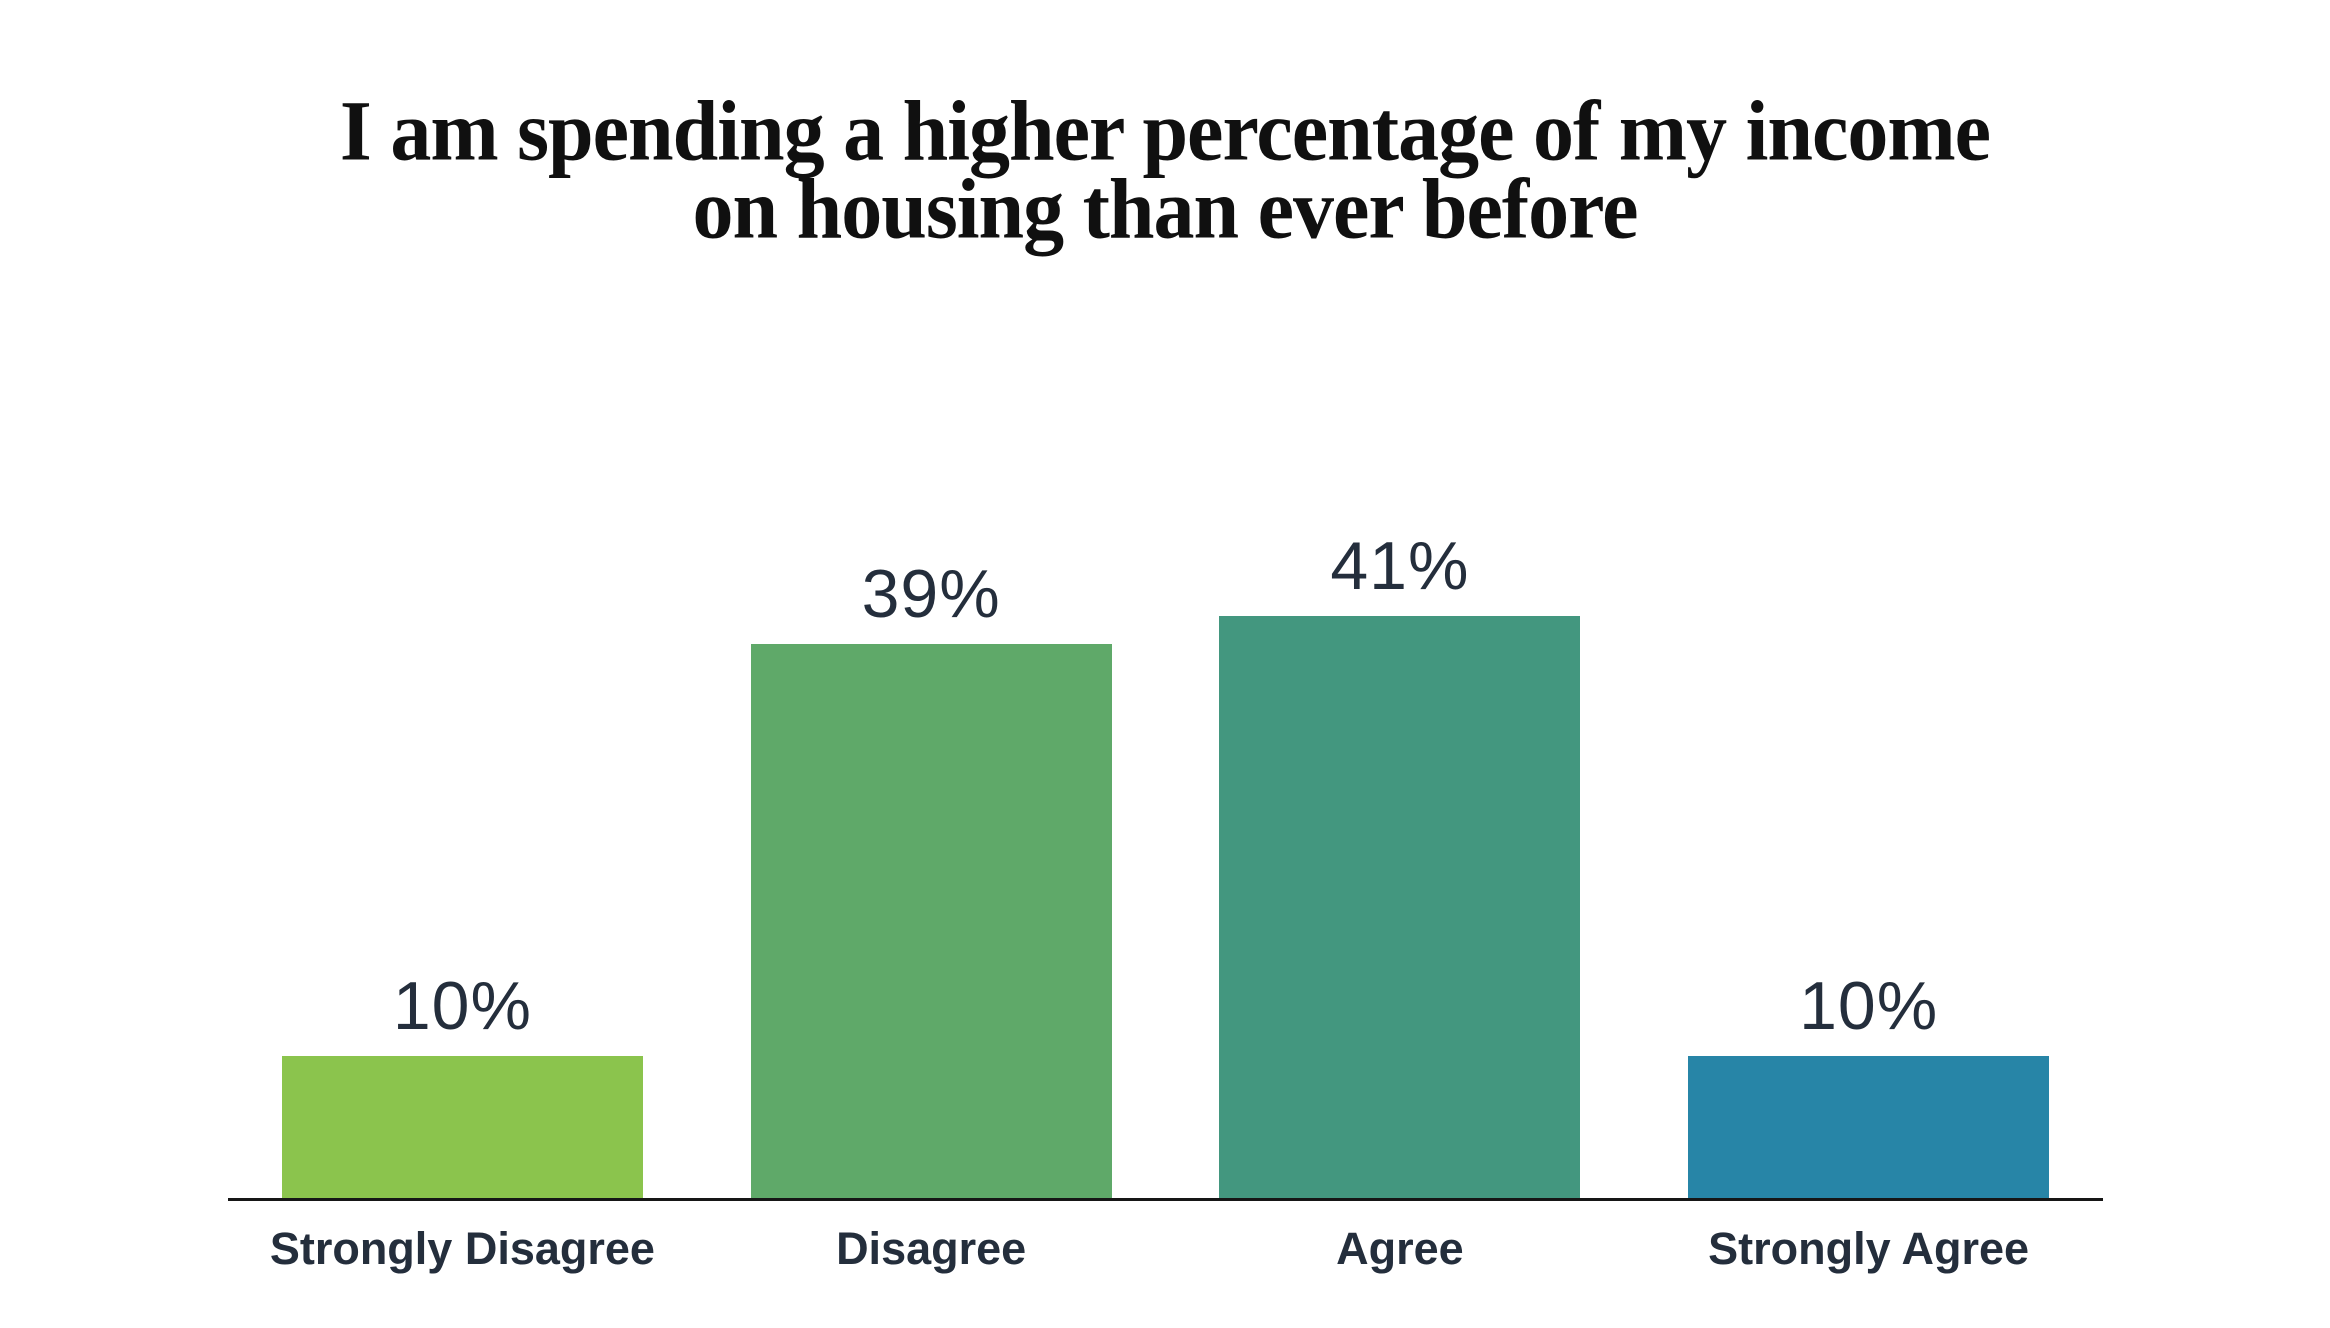  What do you see at coordinates (1869, 1248) in the screenshot?
I see `x-axis-category-label: Strongly Agree` at bounding box center [1869, 1248].